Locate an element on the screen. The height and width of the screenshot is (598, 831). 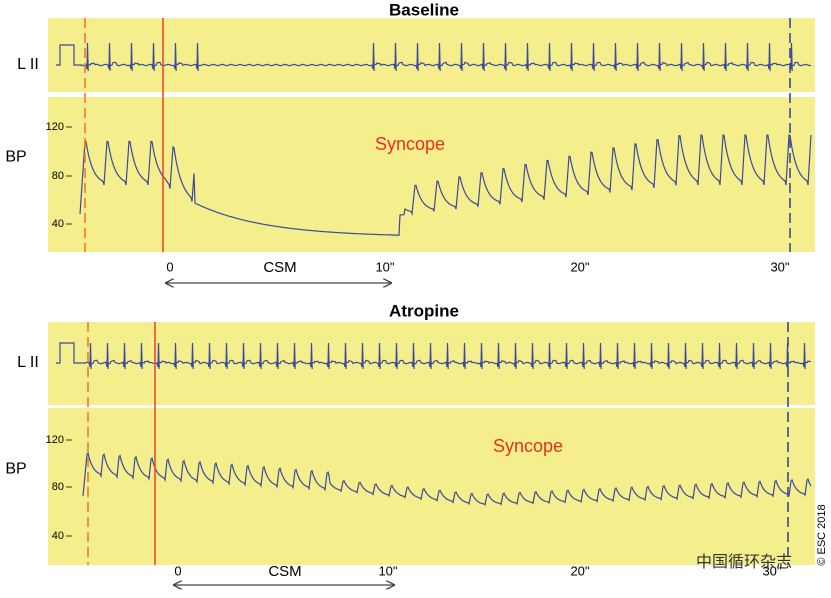
copyright: © ESC 2018 is located at coordinates (822, 534).